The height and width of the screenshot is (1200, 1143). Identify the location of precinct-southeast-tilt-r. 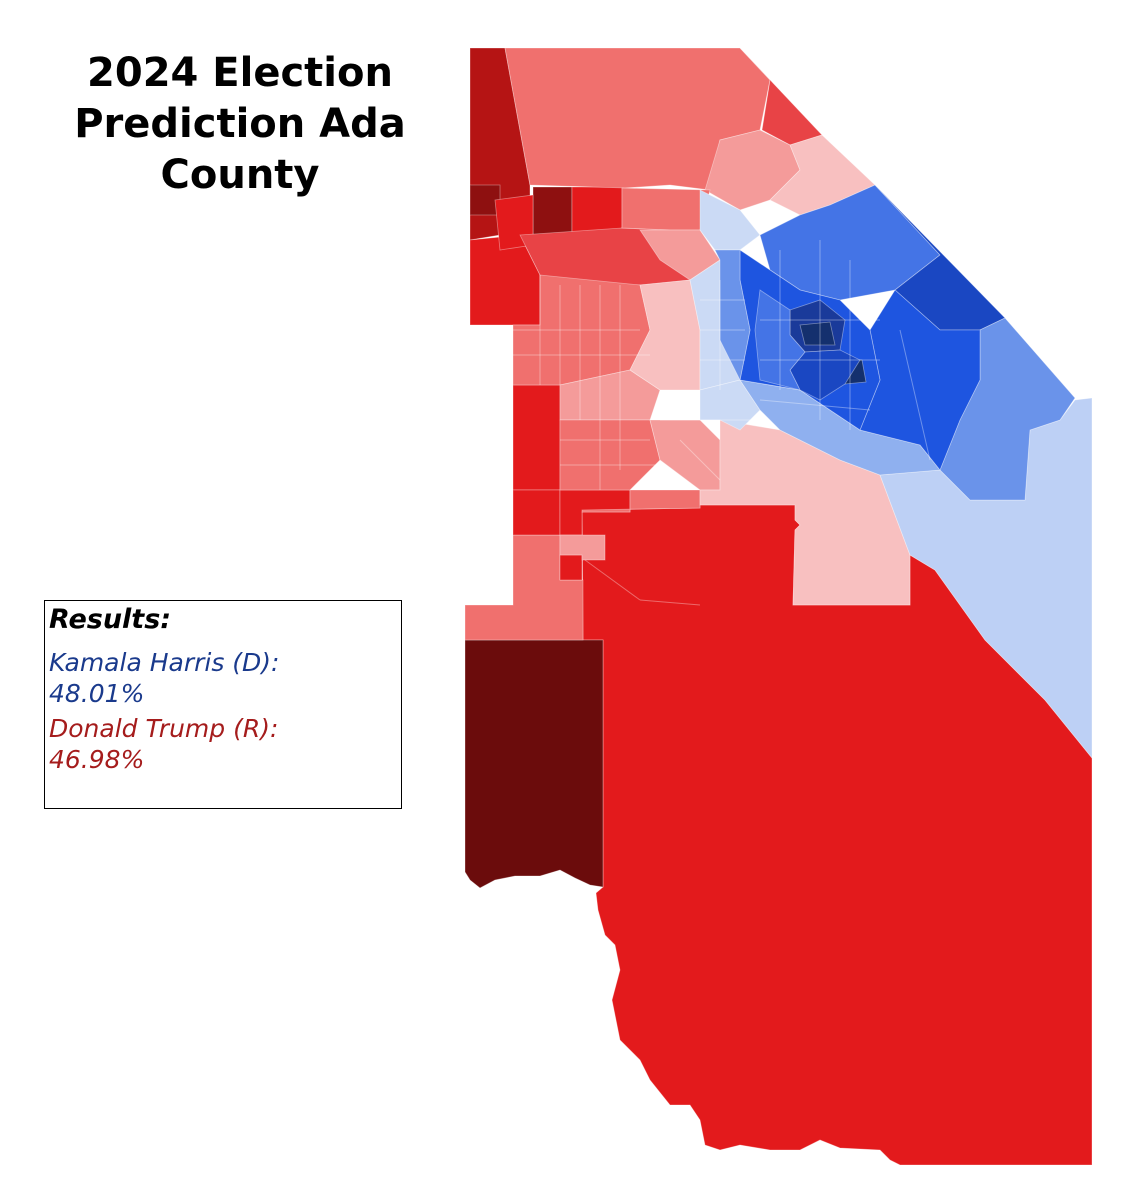
(805, 512).